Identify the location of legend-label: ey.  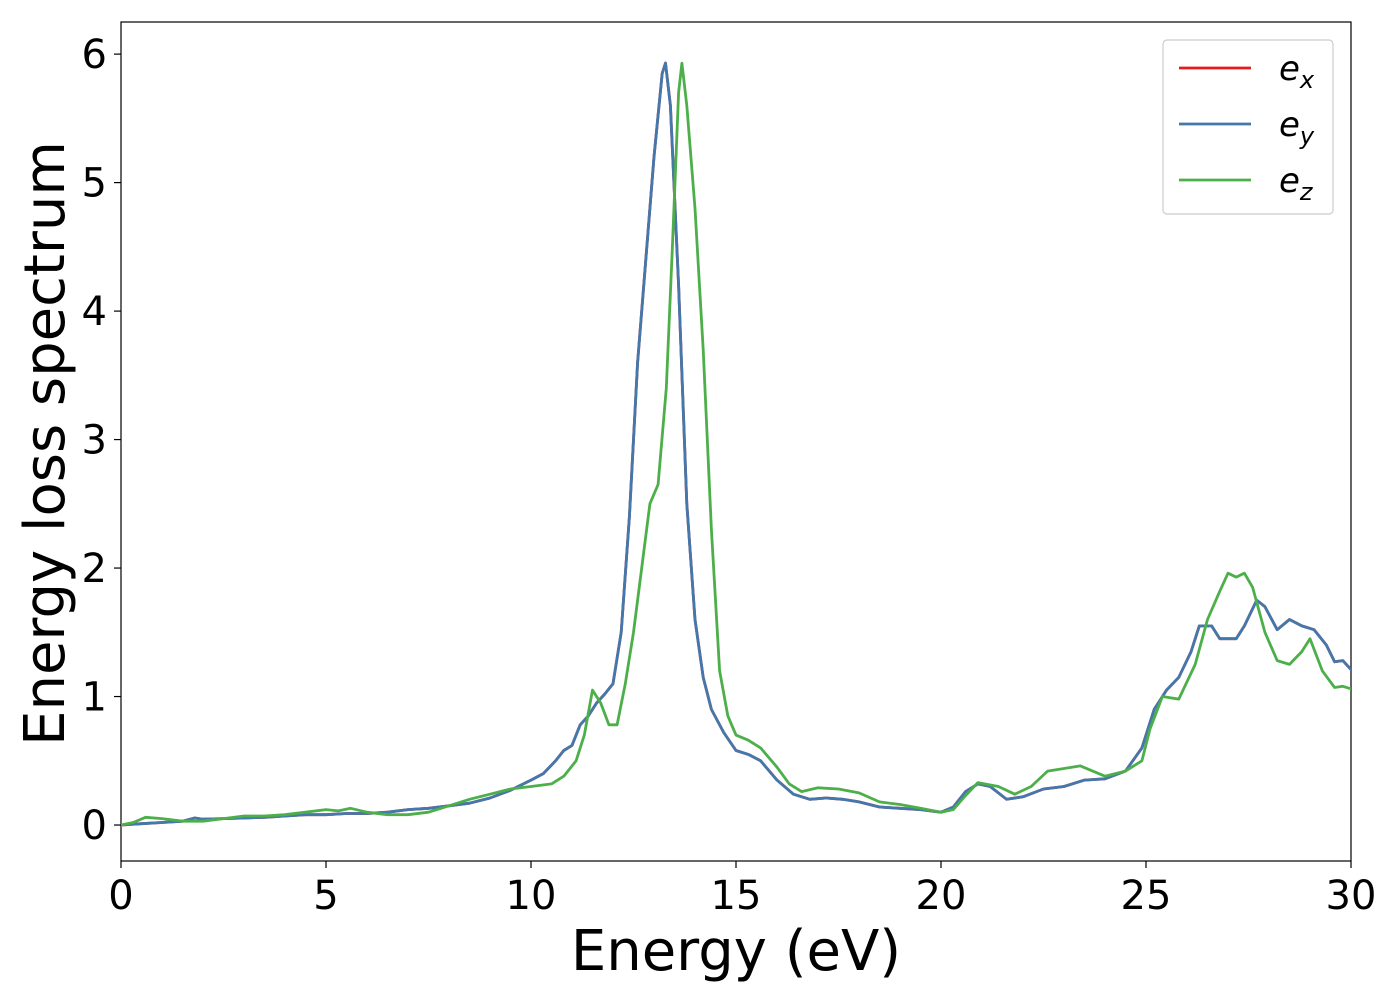
(1297, 127).